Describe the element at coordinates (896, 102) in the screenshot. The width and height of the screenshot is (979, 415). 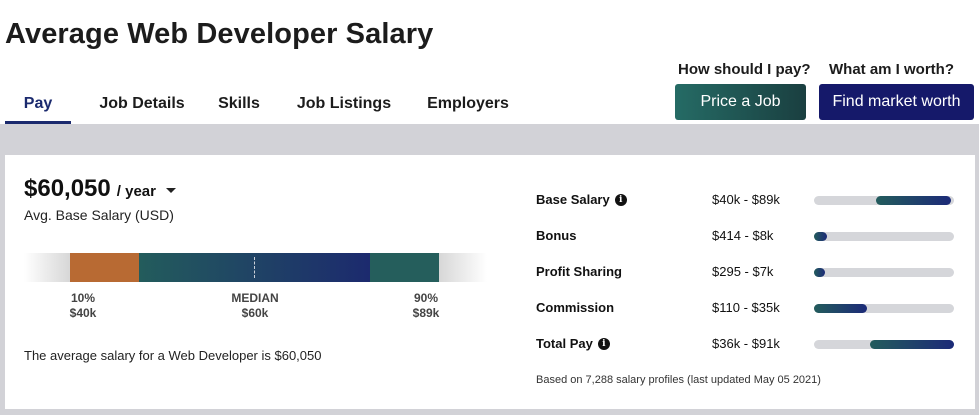
I see `find-market-worth-button: Find market worth` at that location.